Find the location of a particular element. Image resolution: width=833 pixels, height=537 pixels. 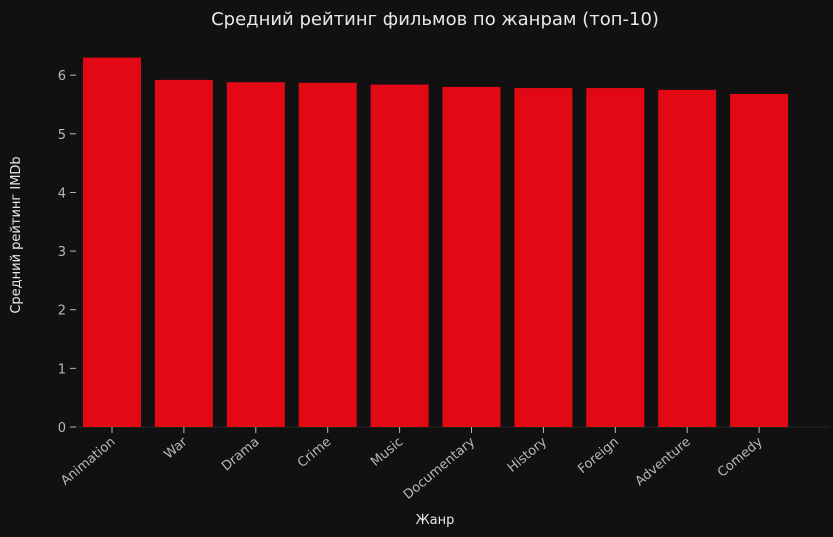

y-tick-label: 2 is located at coordinates (62, 311).